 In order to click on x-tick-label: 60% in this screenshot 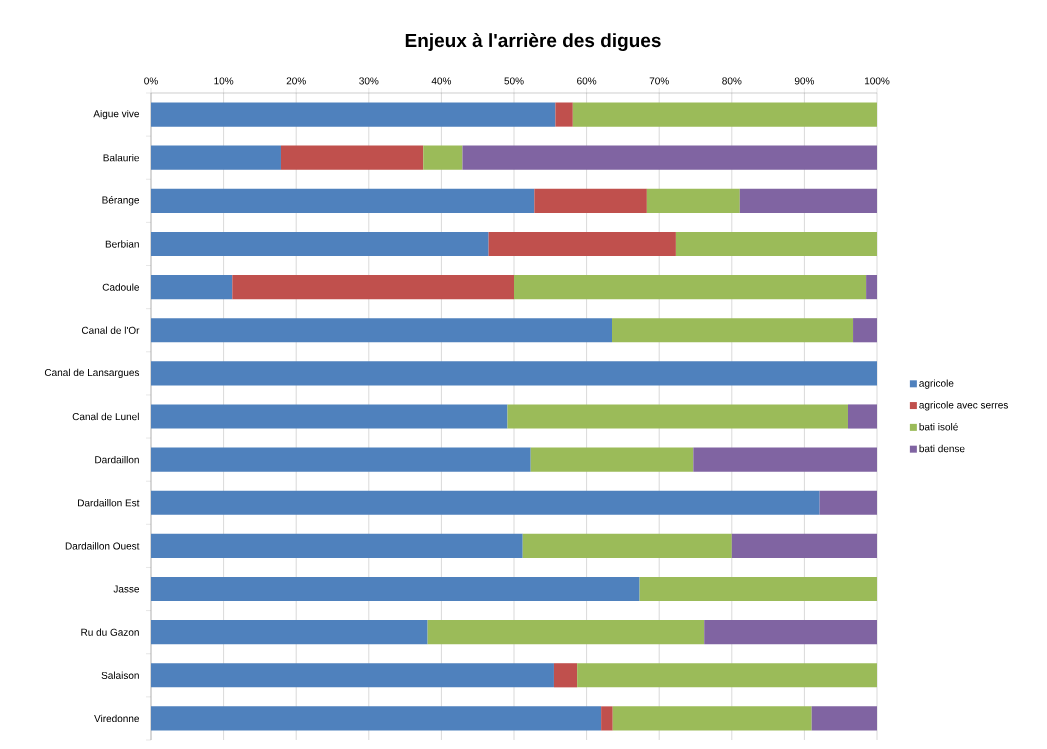, I will do `click(587, 81)`.